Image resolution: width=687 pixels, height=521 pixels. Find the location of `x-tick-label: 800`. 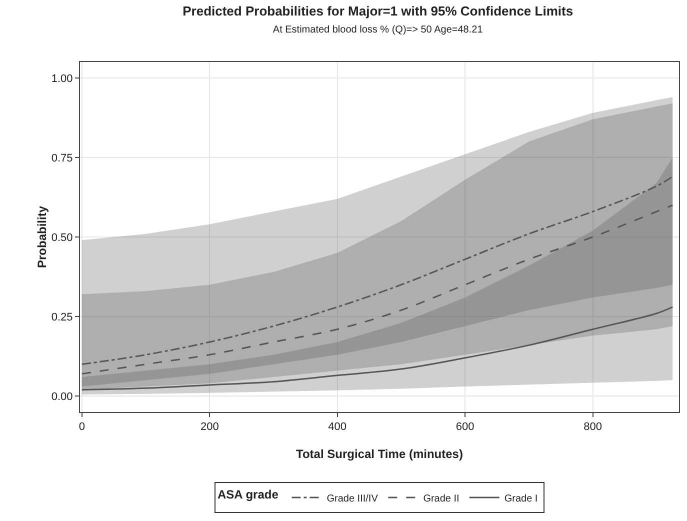

x-tick-label: 800 is located at coordinates (593, 427).